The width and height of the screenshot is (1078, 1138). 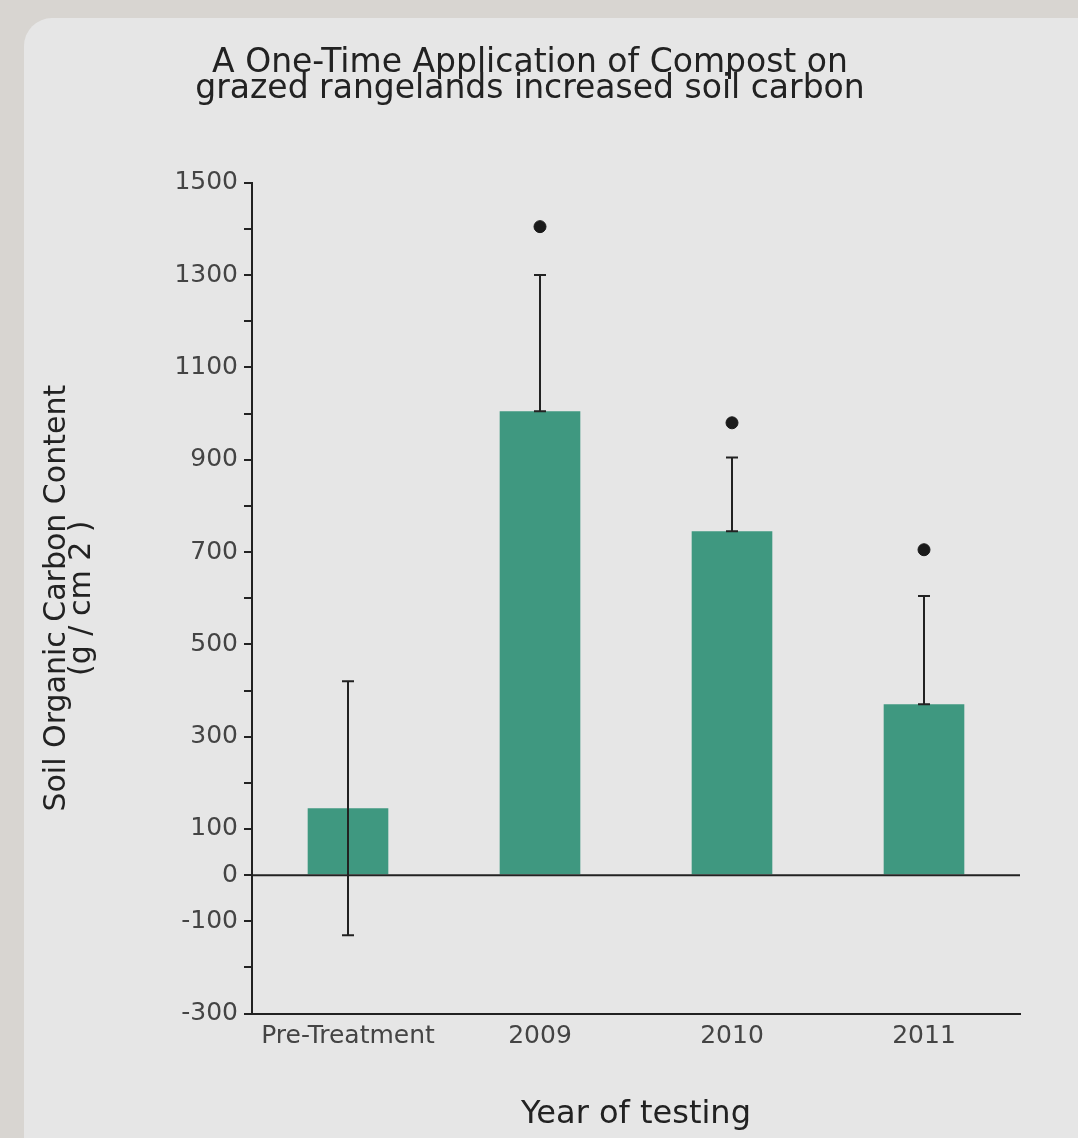 What do you see at coordinates (214, 458) in the screenshot?
I see `y-tick-label: 900` at bounding box center [214, 458].